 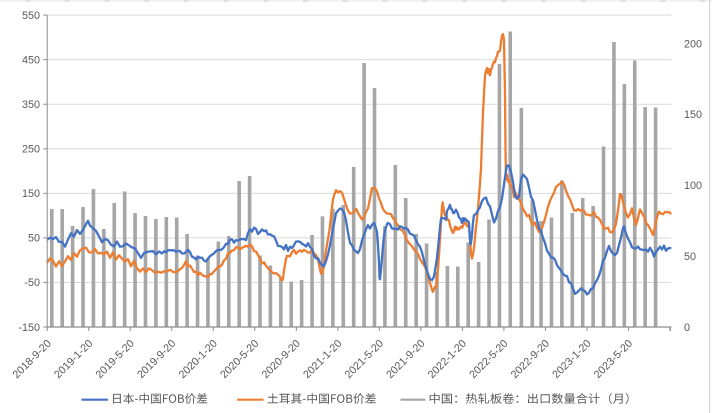 I want to click on svg-text: 200, so click(x=693, y=44).